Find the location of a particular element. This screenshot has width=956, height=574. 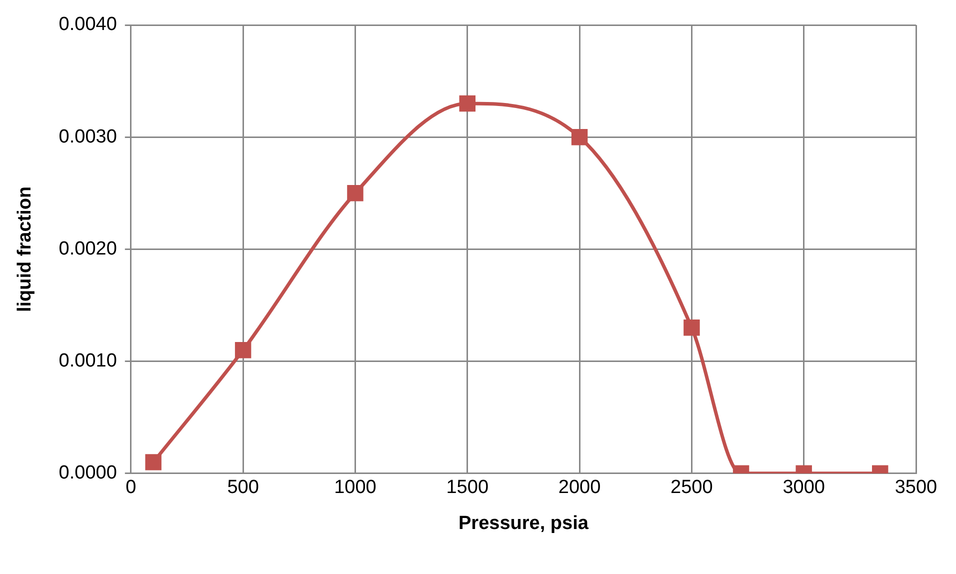

y-tick-label: 0.0000 is located at coordinates (87, 473).